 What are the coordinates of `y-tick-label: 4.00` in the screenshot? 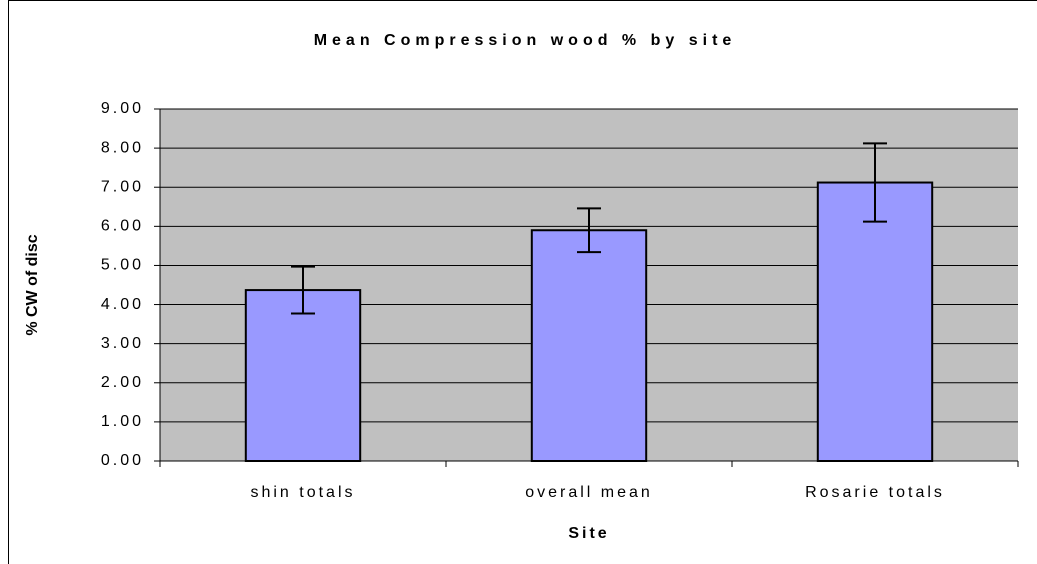 It's located at (122, 304).